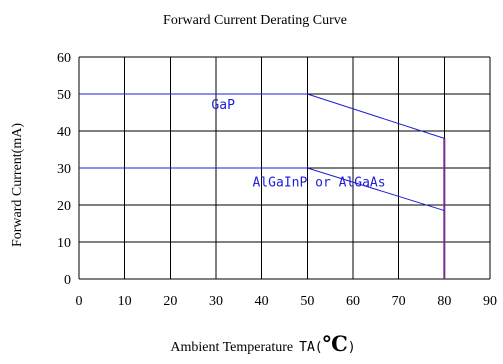  I want to click on y-axis-label: Forward Current(mA), so click(17, 185).